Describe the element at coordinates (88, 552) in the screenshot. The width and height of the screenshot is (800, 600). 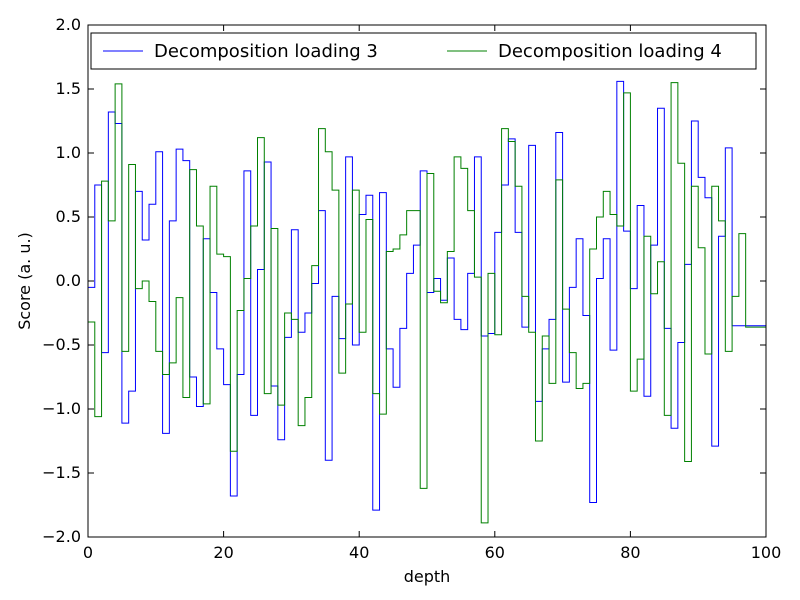
I see `x-tick-label: 0` at that location.